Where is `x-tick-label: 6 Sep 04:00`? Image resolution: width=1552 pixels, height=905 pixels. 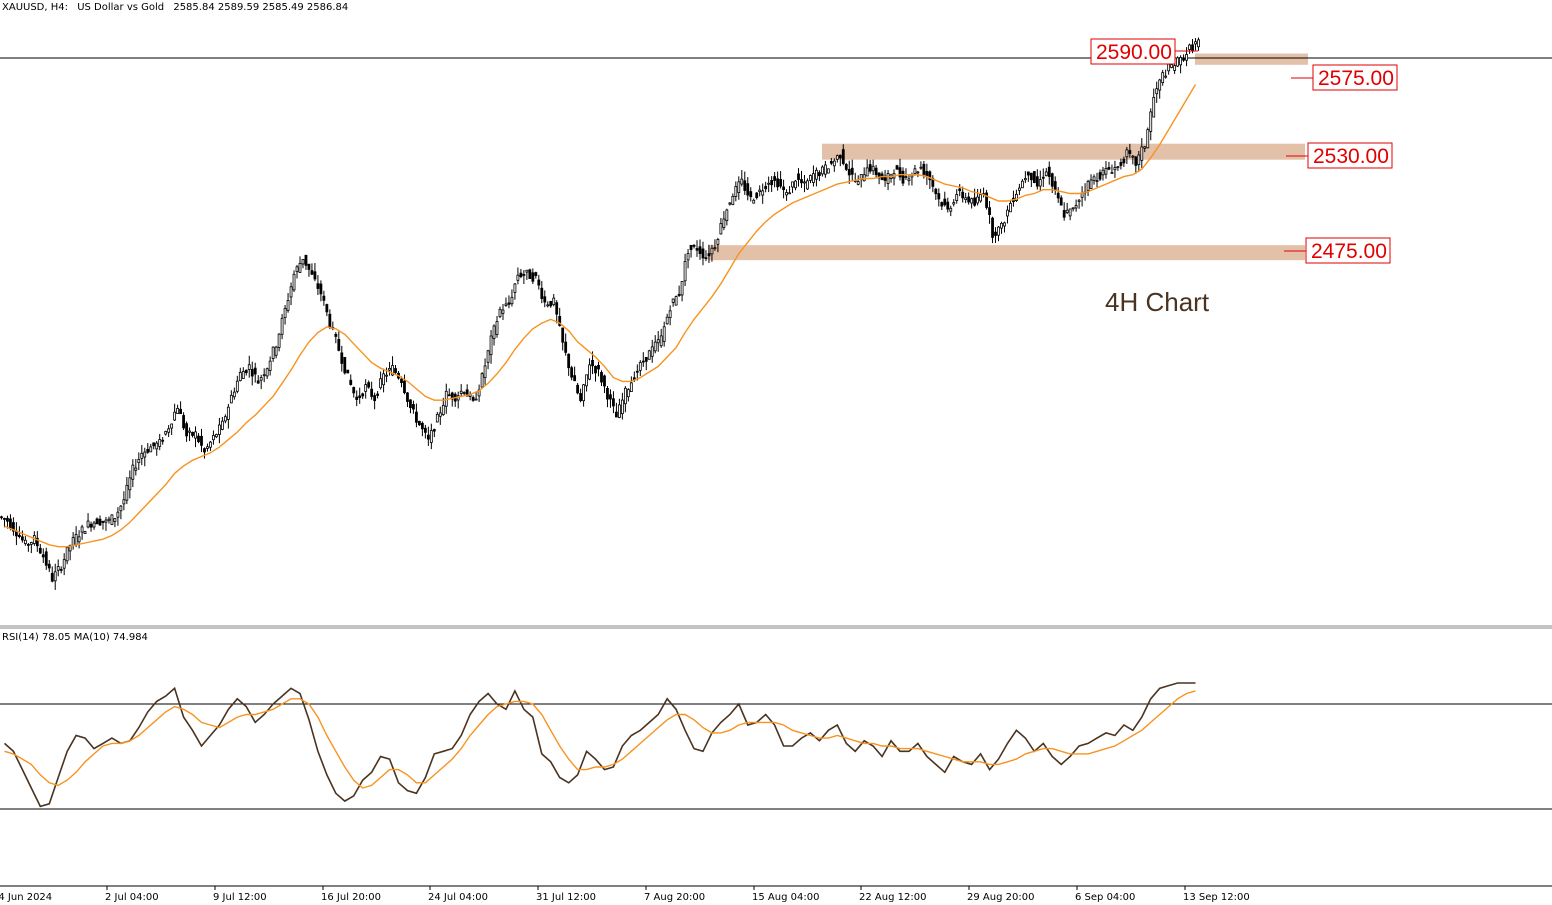 x-tick-label: 6 Sep 04:00 is located at coordinates (1105, 897).